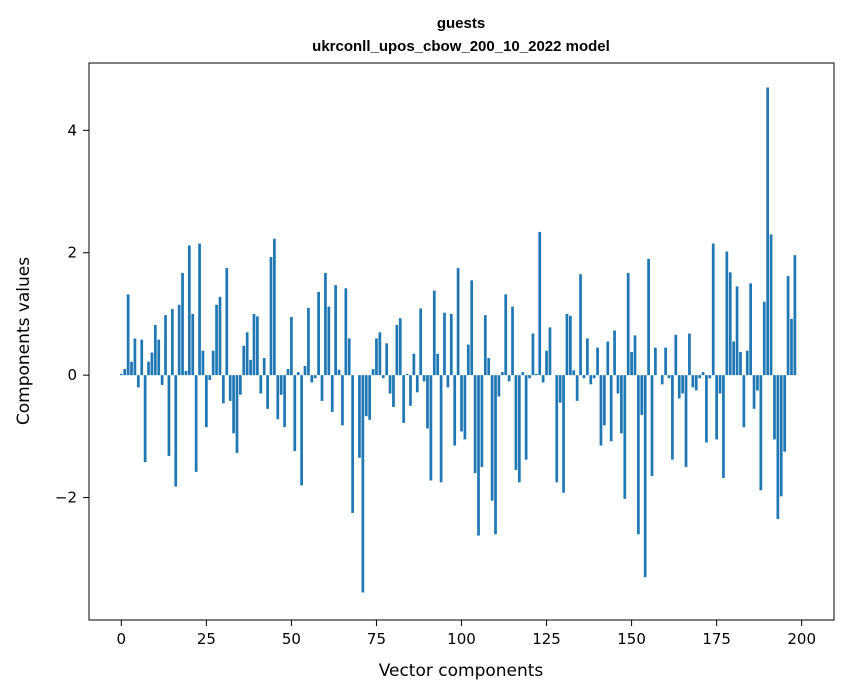  What do you see at coordinates (72, 314) in the screenshot?
I see `y-axis-ticks: −2 0 2 4` at bounding box center [72, 314].